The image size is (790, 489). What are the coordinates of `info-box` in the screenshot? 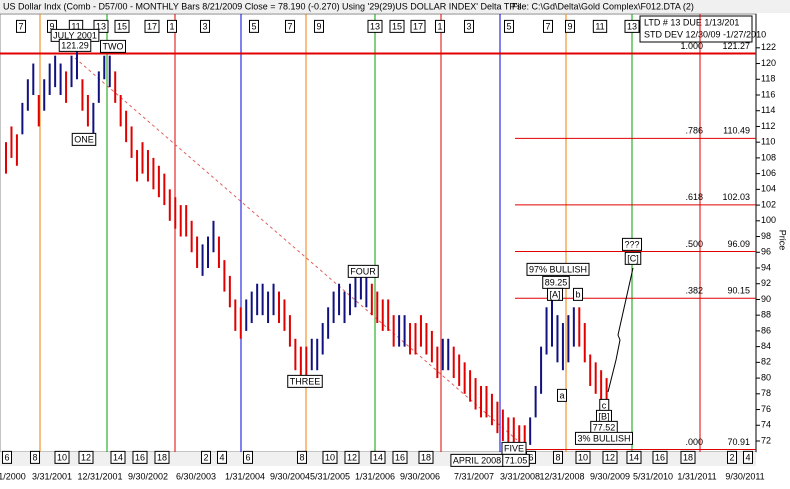 It's located at (696, 29).